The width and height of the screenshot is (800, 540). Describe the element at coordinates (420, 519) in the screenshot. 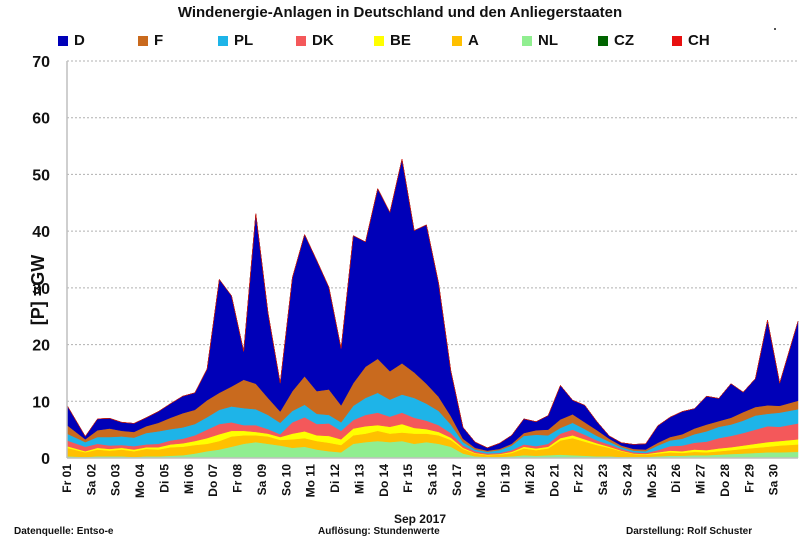

I see `x-axis-label: Sep 2017` at that location.